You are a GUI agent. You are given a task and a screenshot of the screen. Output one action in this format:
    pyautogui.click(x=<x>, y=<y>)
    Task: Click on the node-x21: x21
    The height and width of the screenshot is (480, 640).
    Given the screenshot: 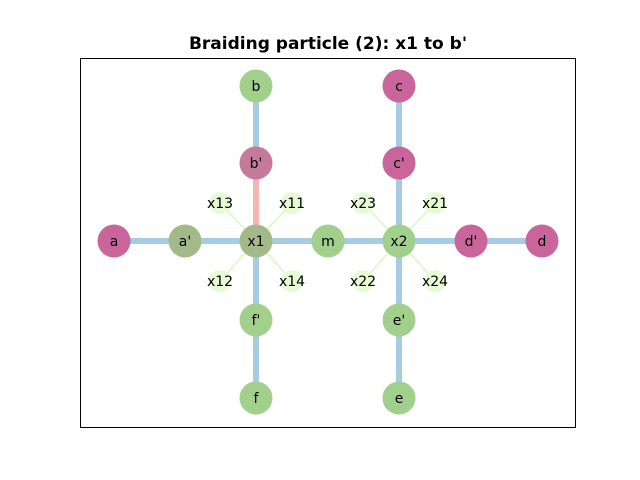 What is the action you would take?
    pyautogui.click(x=435, y=203)
    